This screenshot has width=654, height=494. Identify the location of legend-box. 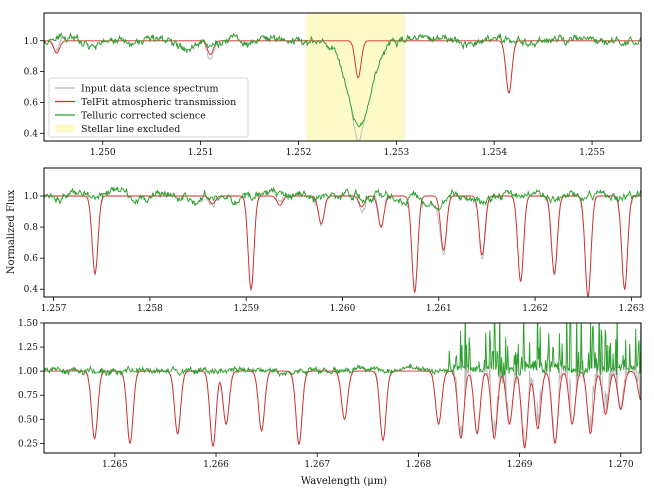
(148, 107).